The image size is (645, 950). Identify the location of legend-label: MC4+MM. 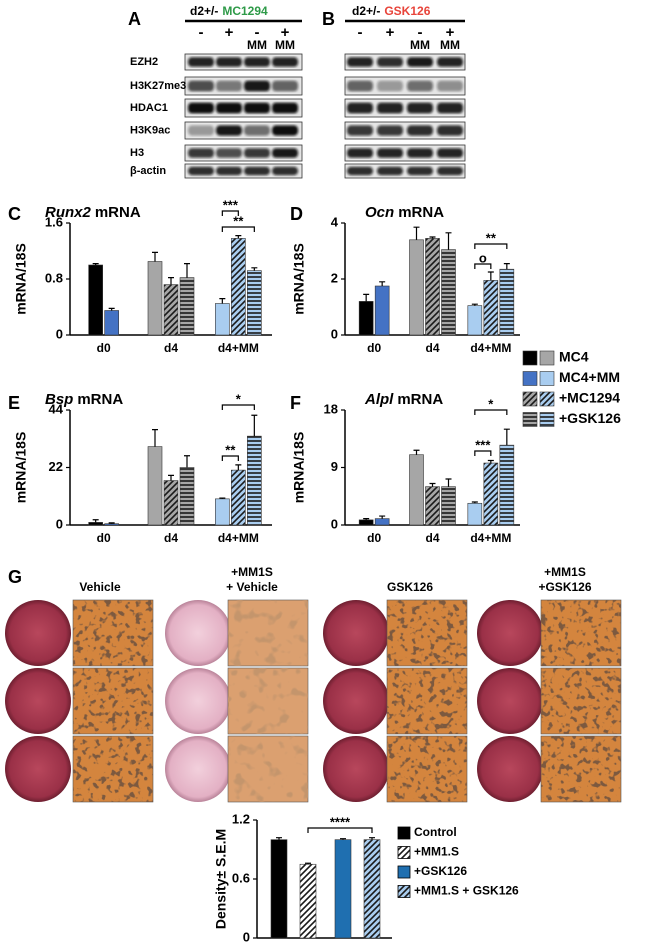
(589, 377).